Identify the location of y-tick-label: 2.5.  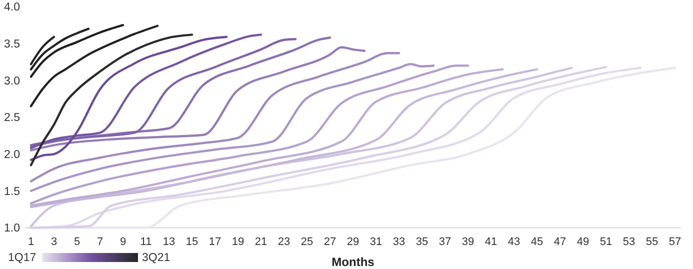
(12, 118).